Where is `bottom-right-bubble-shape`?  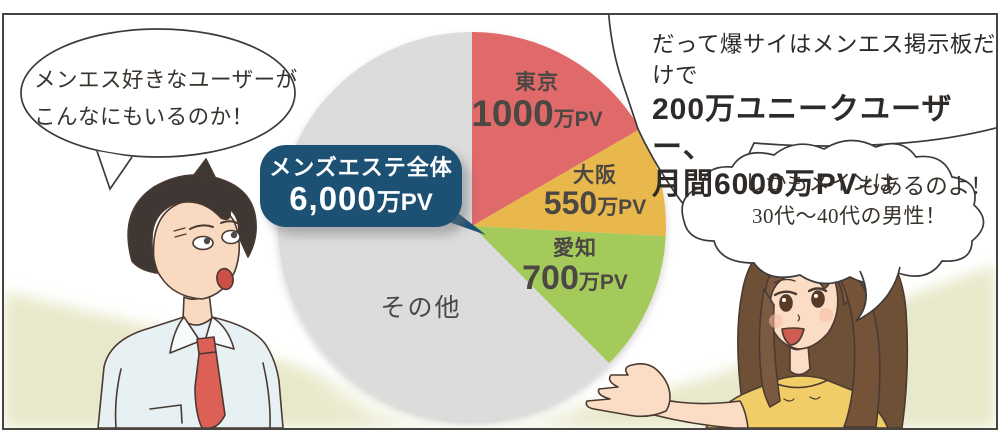 bottom-right-bubble-shape is located at coordinates (833, 230).